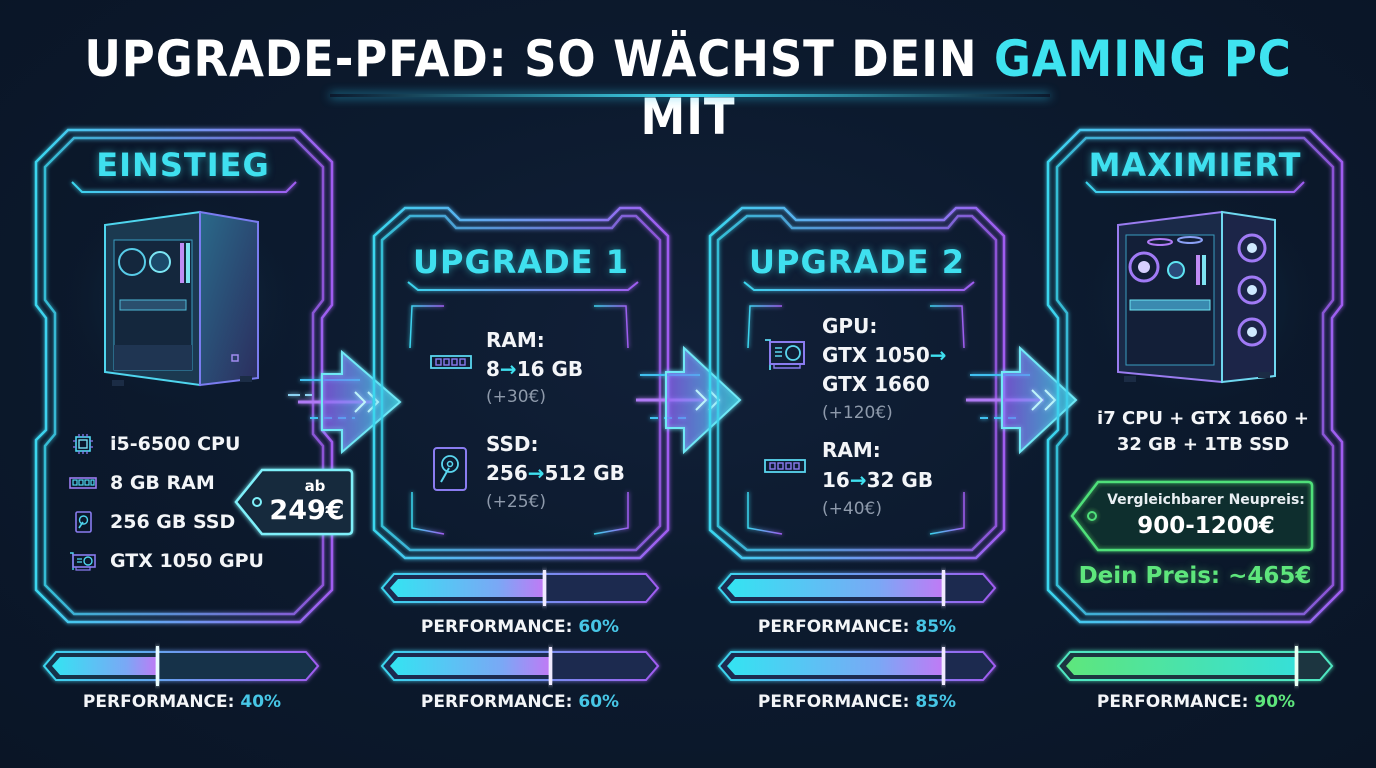 This screenshot has width=1376, height=768. I want to click on spec-item-cpu: i5-6500 CPU, so click(166, 443).